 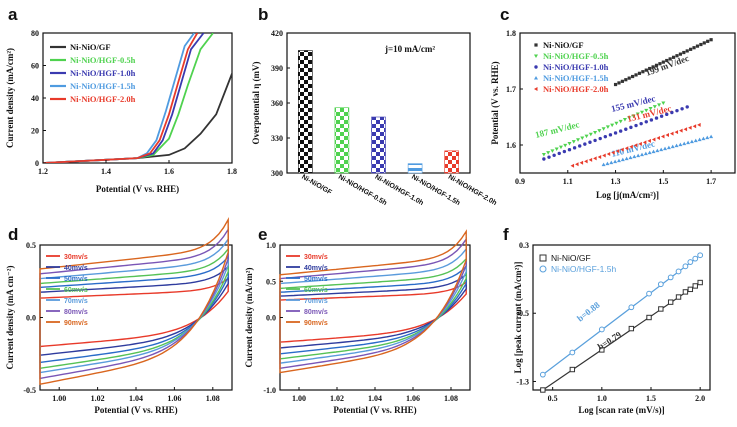 I want to click on d-legend-label: 50mv/s, so click(x=76, y=279).